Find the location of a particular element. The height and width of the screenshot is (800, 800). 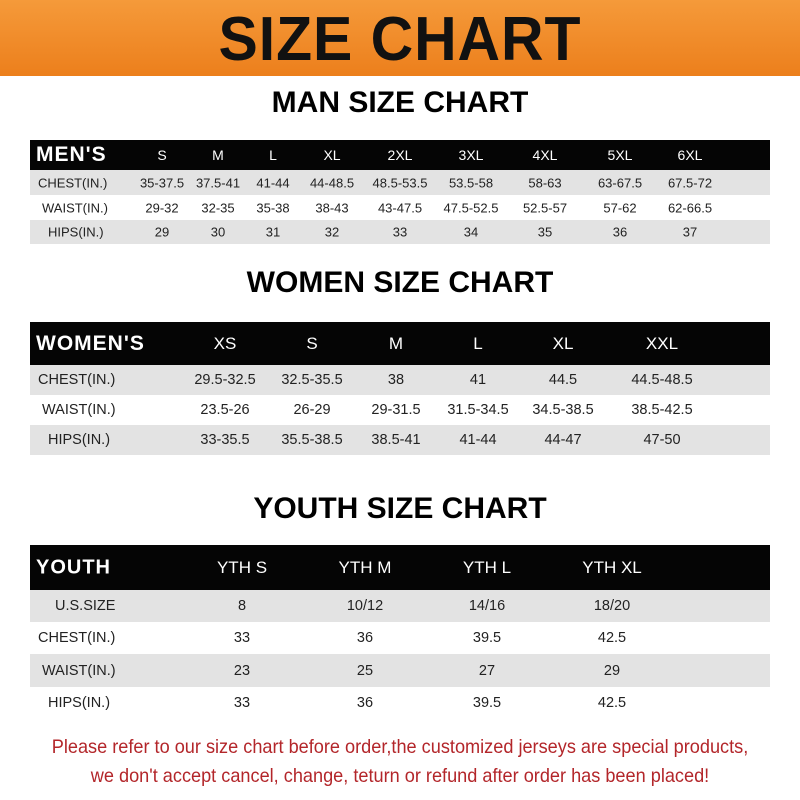

table-row: HIPS(IN.) 29 30 31 32 33 34 35 36 37 is located at coordinates (400, 232).